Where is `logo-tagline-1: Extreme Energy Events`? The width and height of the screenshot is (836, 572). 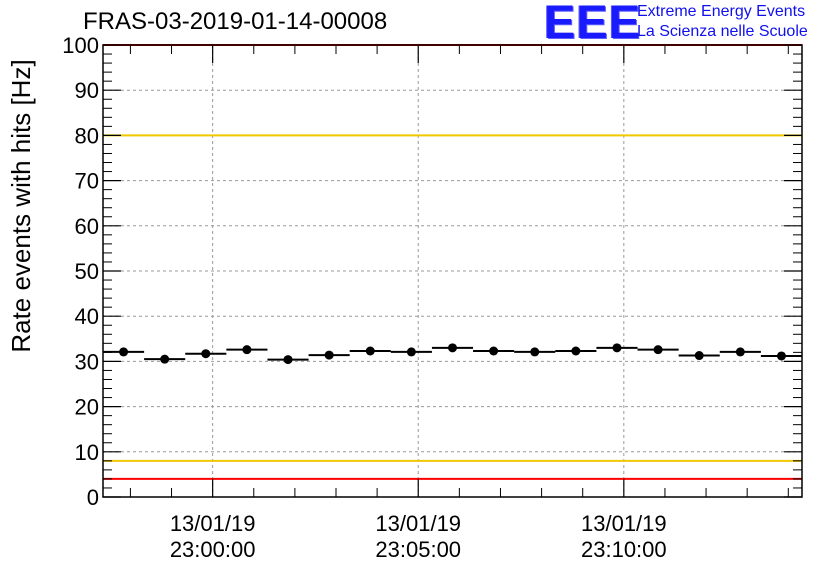 logo-tagline-1: Extreme Energy Events is located at coordinates (721, 11).